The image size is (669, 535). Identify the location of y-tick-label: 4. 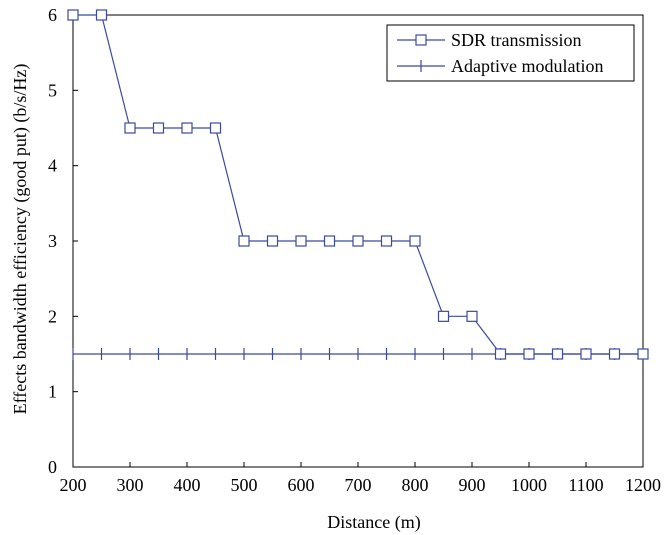
(52, 166).